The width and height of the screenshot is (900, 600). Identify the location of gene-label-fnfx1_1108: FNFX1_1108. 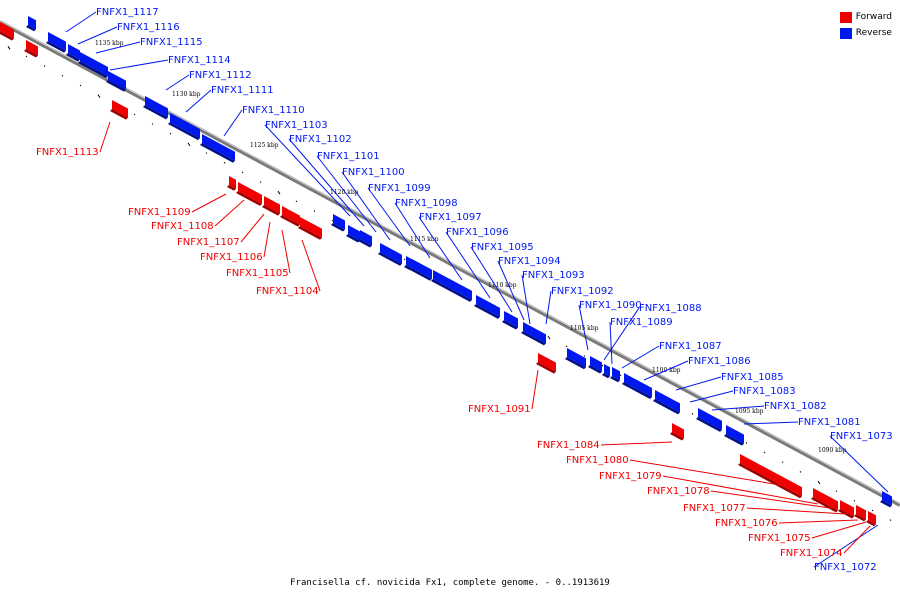
(198, 215).